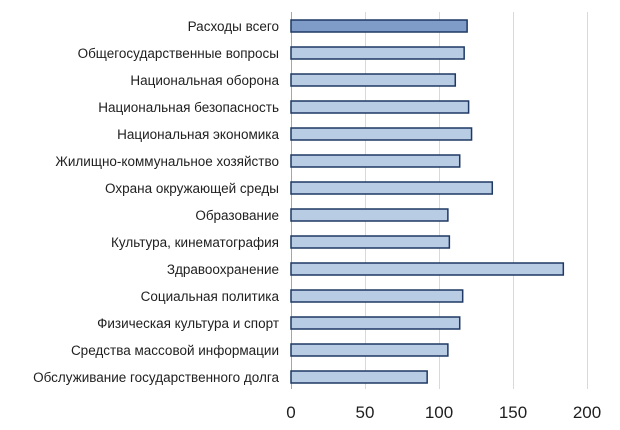 This screenshot has height=430, width=620. I want to click on tick-label-layer: 0 50 100 150 200, so click(443, 412).